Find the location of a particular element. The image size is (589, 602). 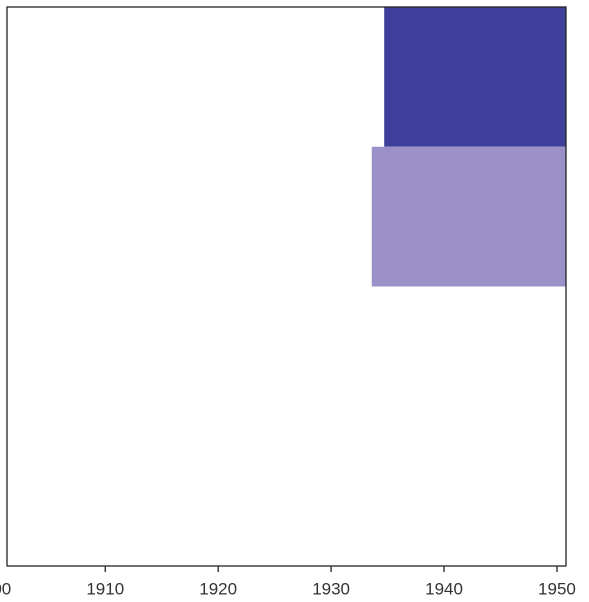

x-tick-label: 1920 is located at coordinates (218, 588).